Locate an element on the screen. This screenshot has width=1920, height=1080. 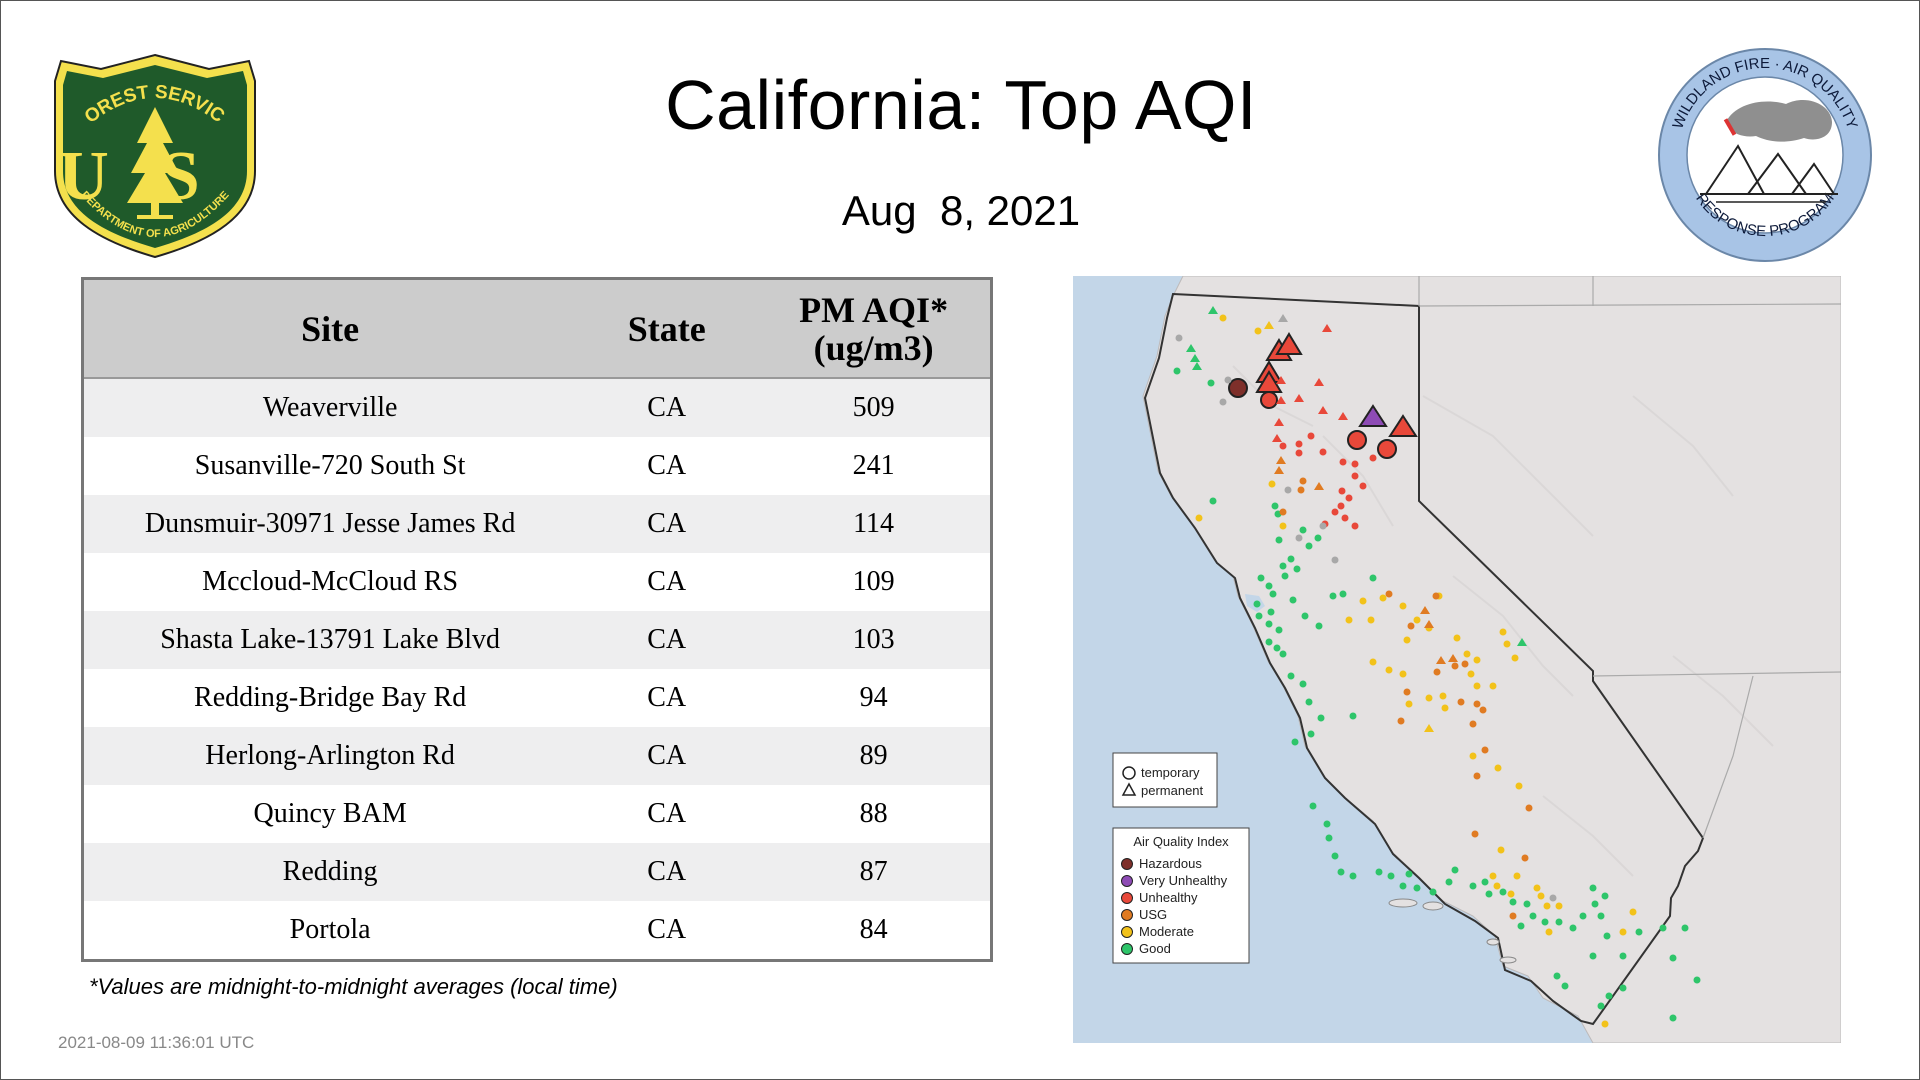
legend-swatch-good is located at coordinates (1127, 949).